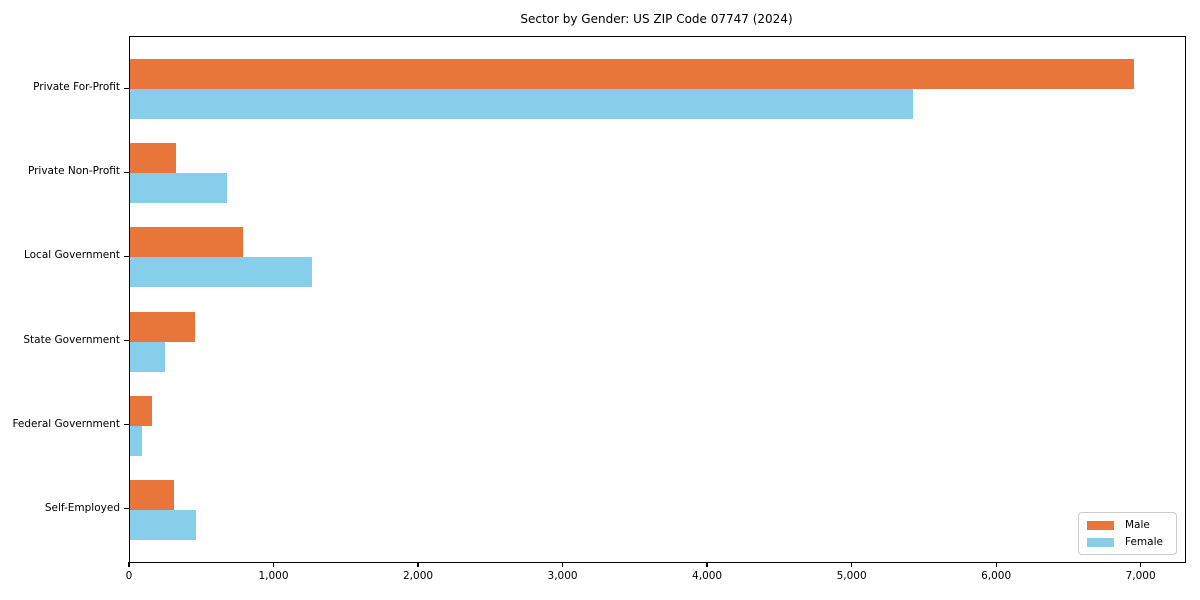 The height and width of the screenshot is (600, 1200). What do you see at coordinates (418, 576) in the screenshot?
I see `x-tick-label: 2,000` at bounding box center [418, 576].